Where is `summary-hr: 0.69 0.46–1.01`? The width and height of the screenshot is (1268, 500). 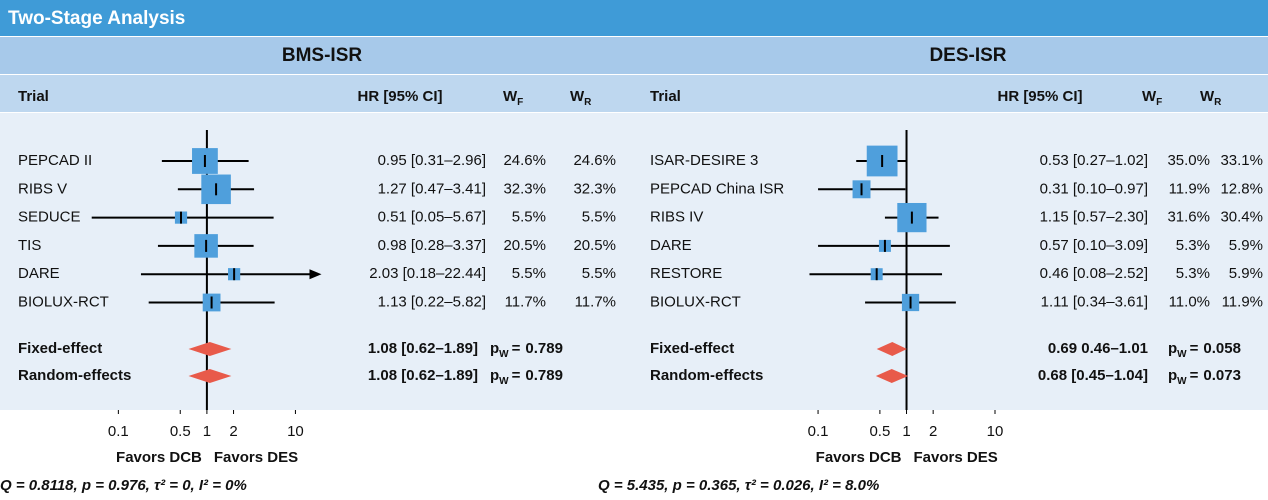 summary-hr: 0.69 0.46–1.01 is located at coordinates (1098, 348).